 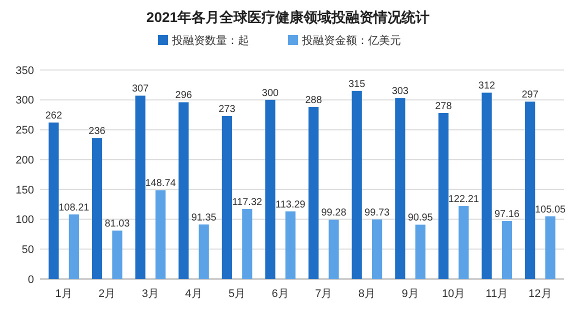 What do you see at coordinates (497, 294) in the screenshot?
I see `x-tick-label: 11月` at bounding box center [497, 294].